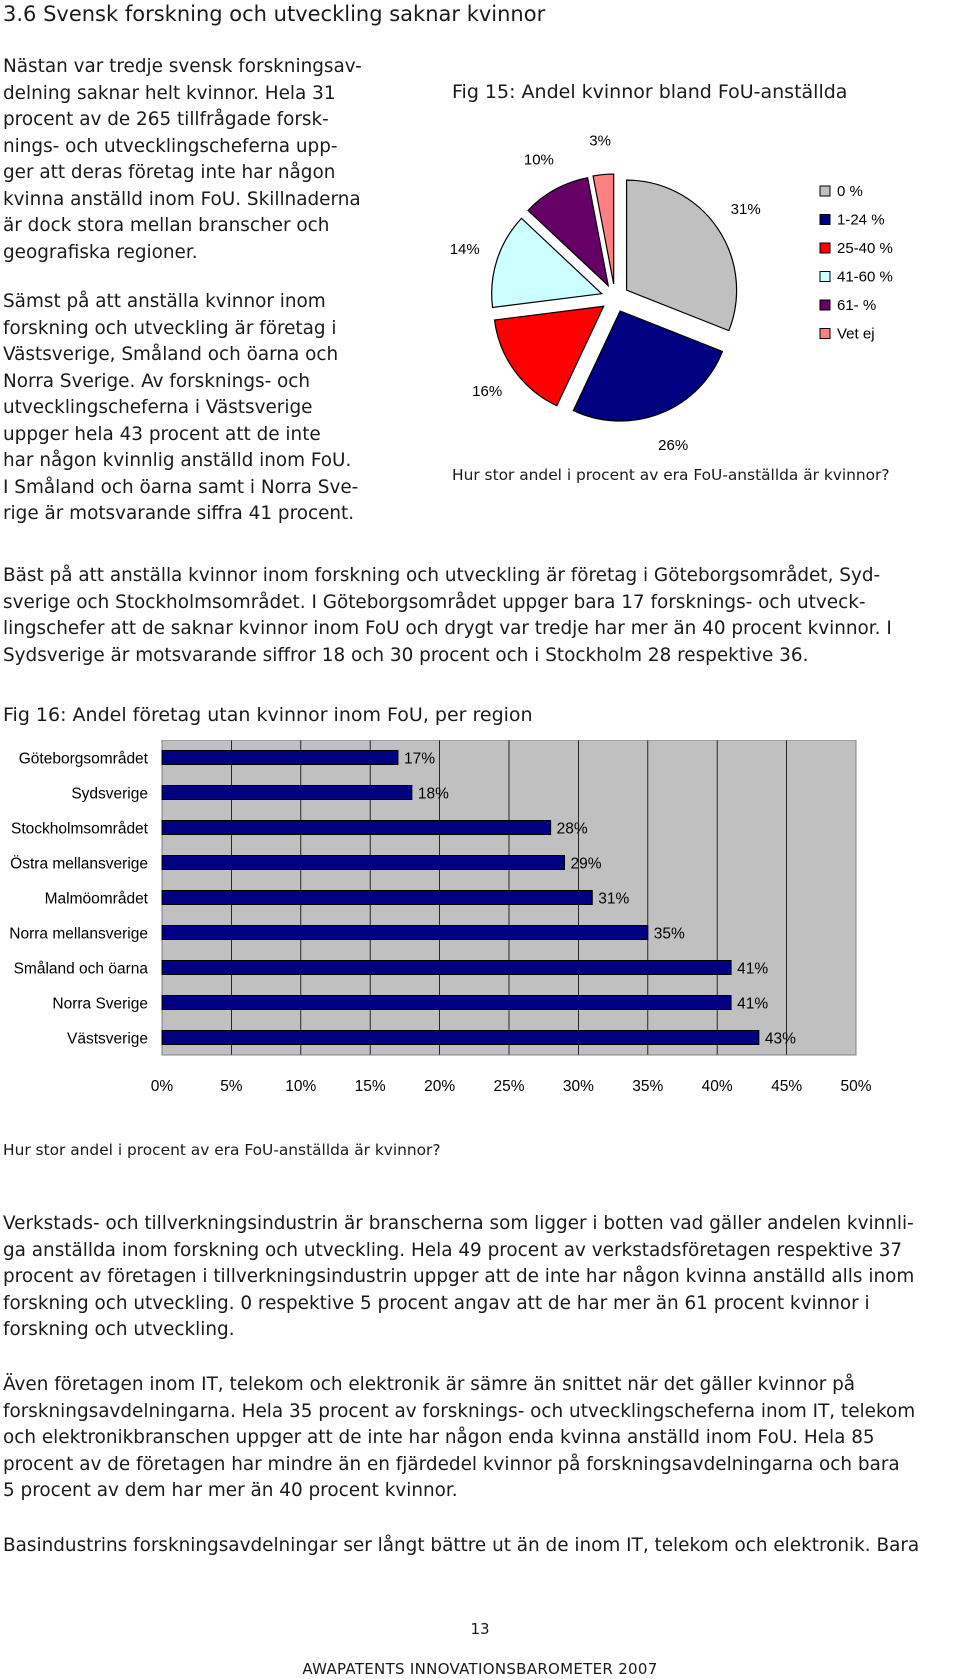  What do you see at coordinates (419, 759) in the screenshot?
I see `bar-value-label-0: 17%` at bounding box center [419, 759].